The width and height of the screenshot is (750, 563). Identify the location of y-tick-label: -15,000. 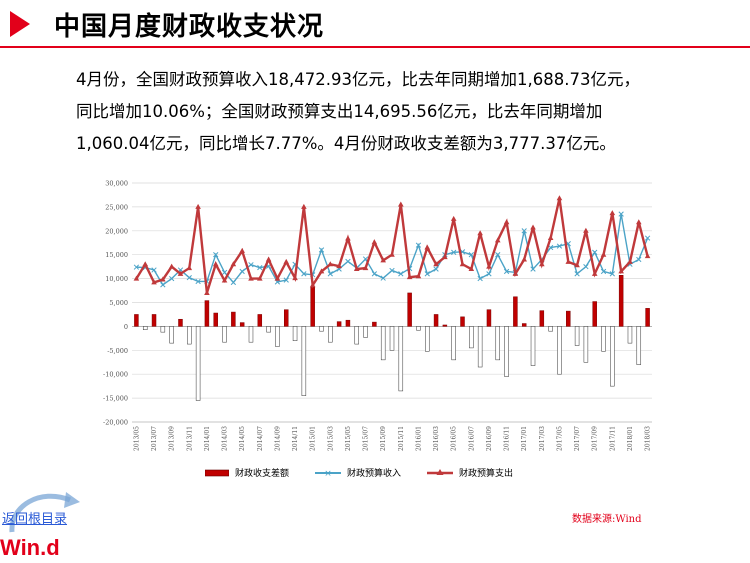
(115, 399).